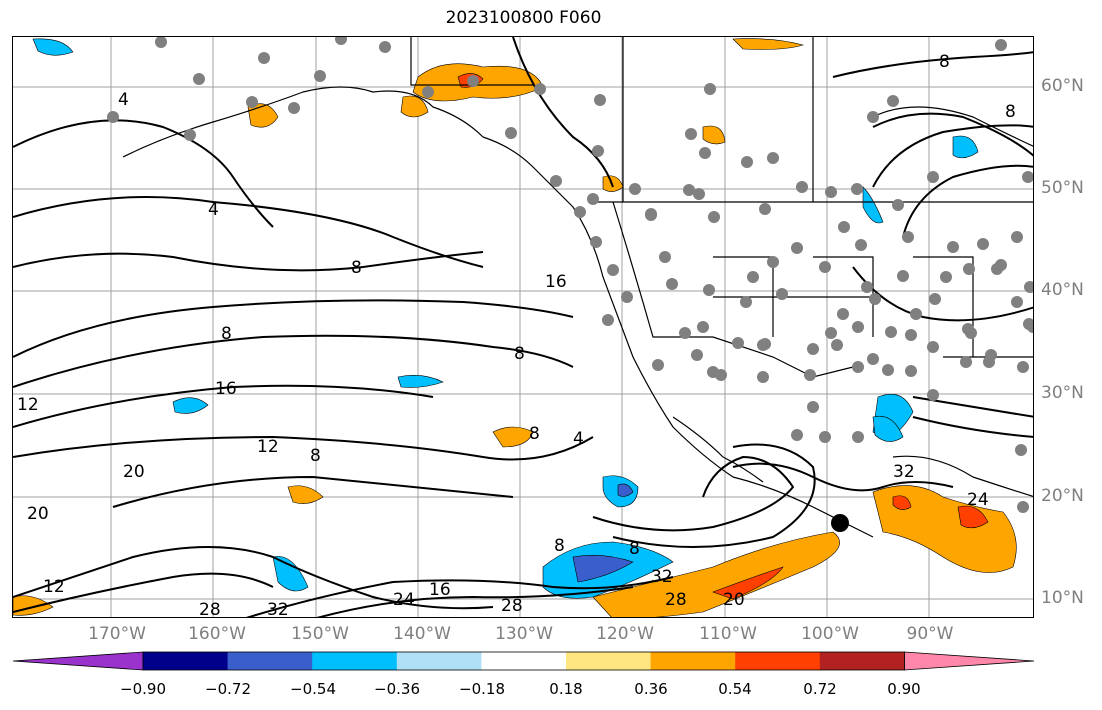  What do you see at coordinates (217, 634) in the screenshot?
I see `lon-label: 160°W` at bounding box center [217, 634].